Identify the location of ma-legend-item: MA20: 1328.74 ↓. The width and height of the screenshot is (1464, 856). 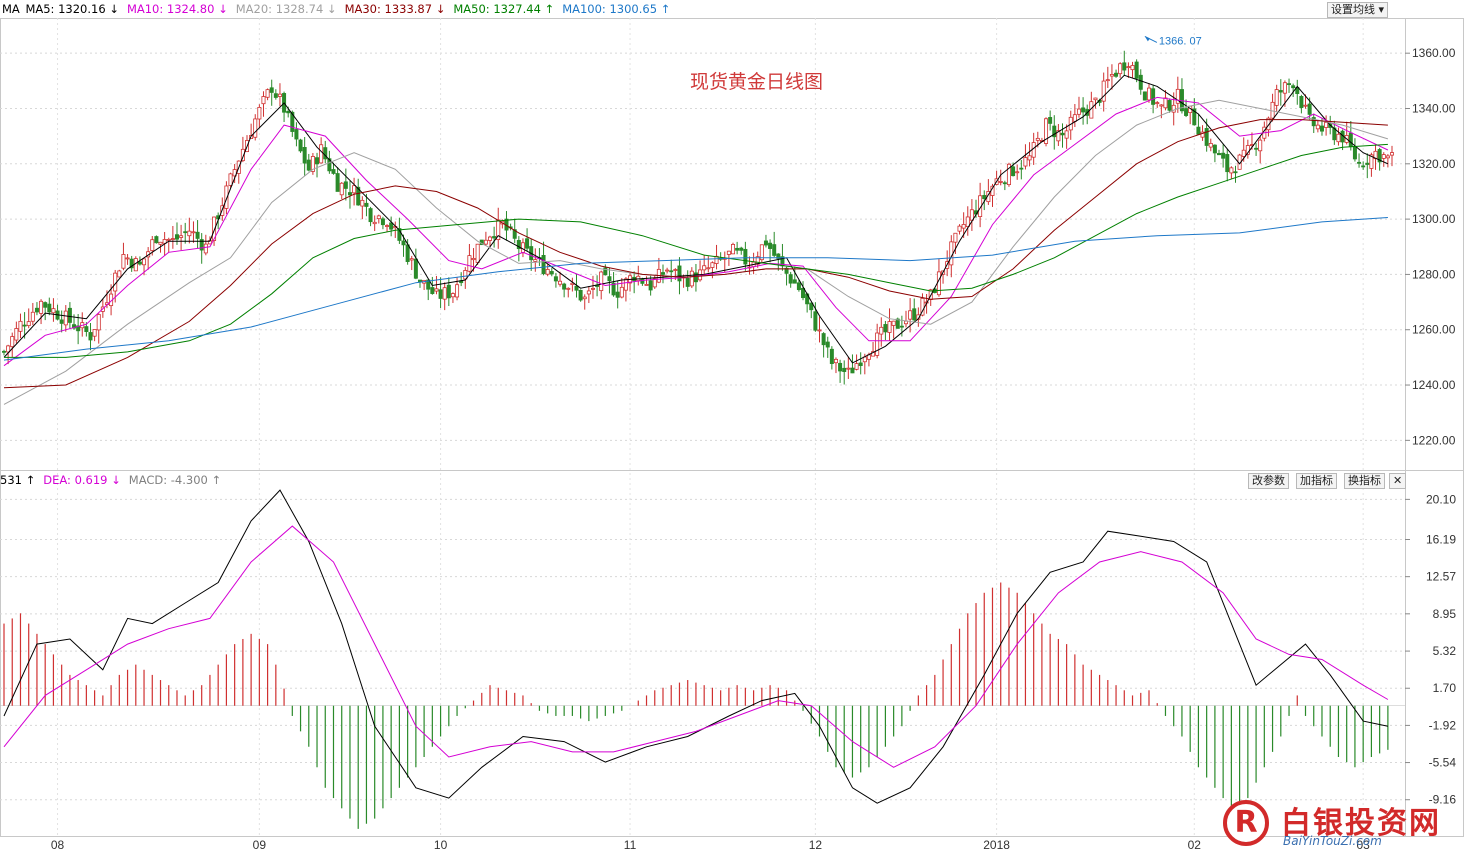
(286, 9).